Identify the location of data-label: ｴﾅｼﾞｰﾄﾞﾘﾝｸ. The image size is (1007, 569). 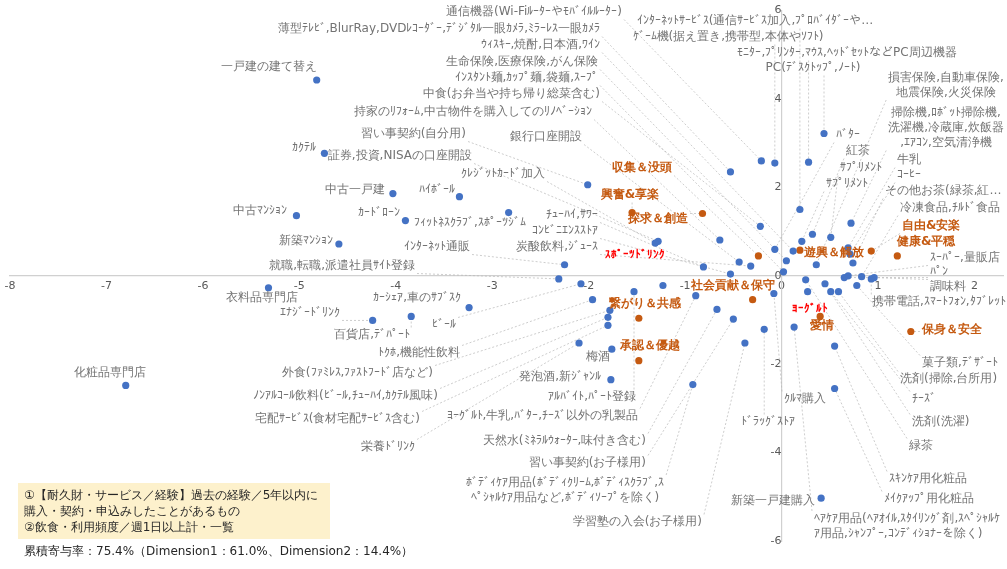
(310, 312).